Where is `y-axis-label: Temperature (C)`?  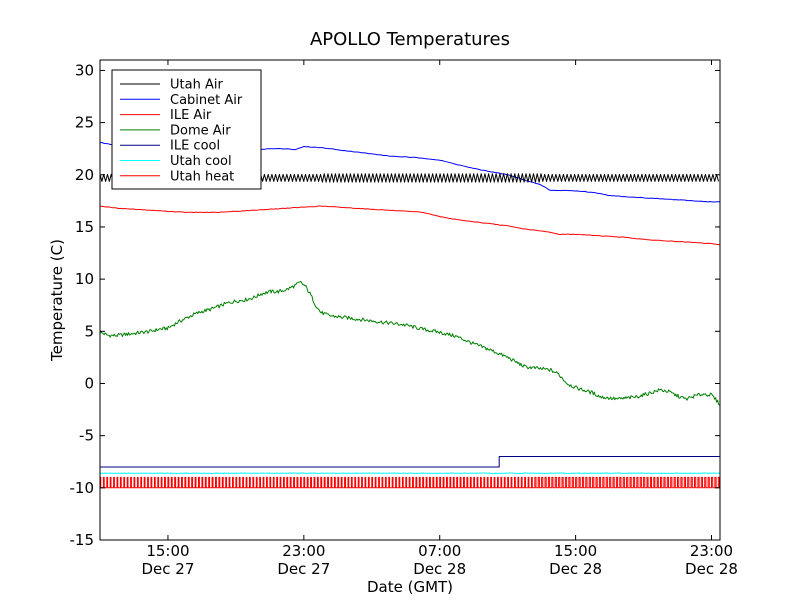 y-axis-label: Temperature (C) is located at coordinates (57, 300).